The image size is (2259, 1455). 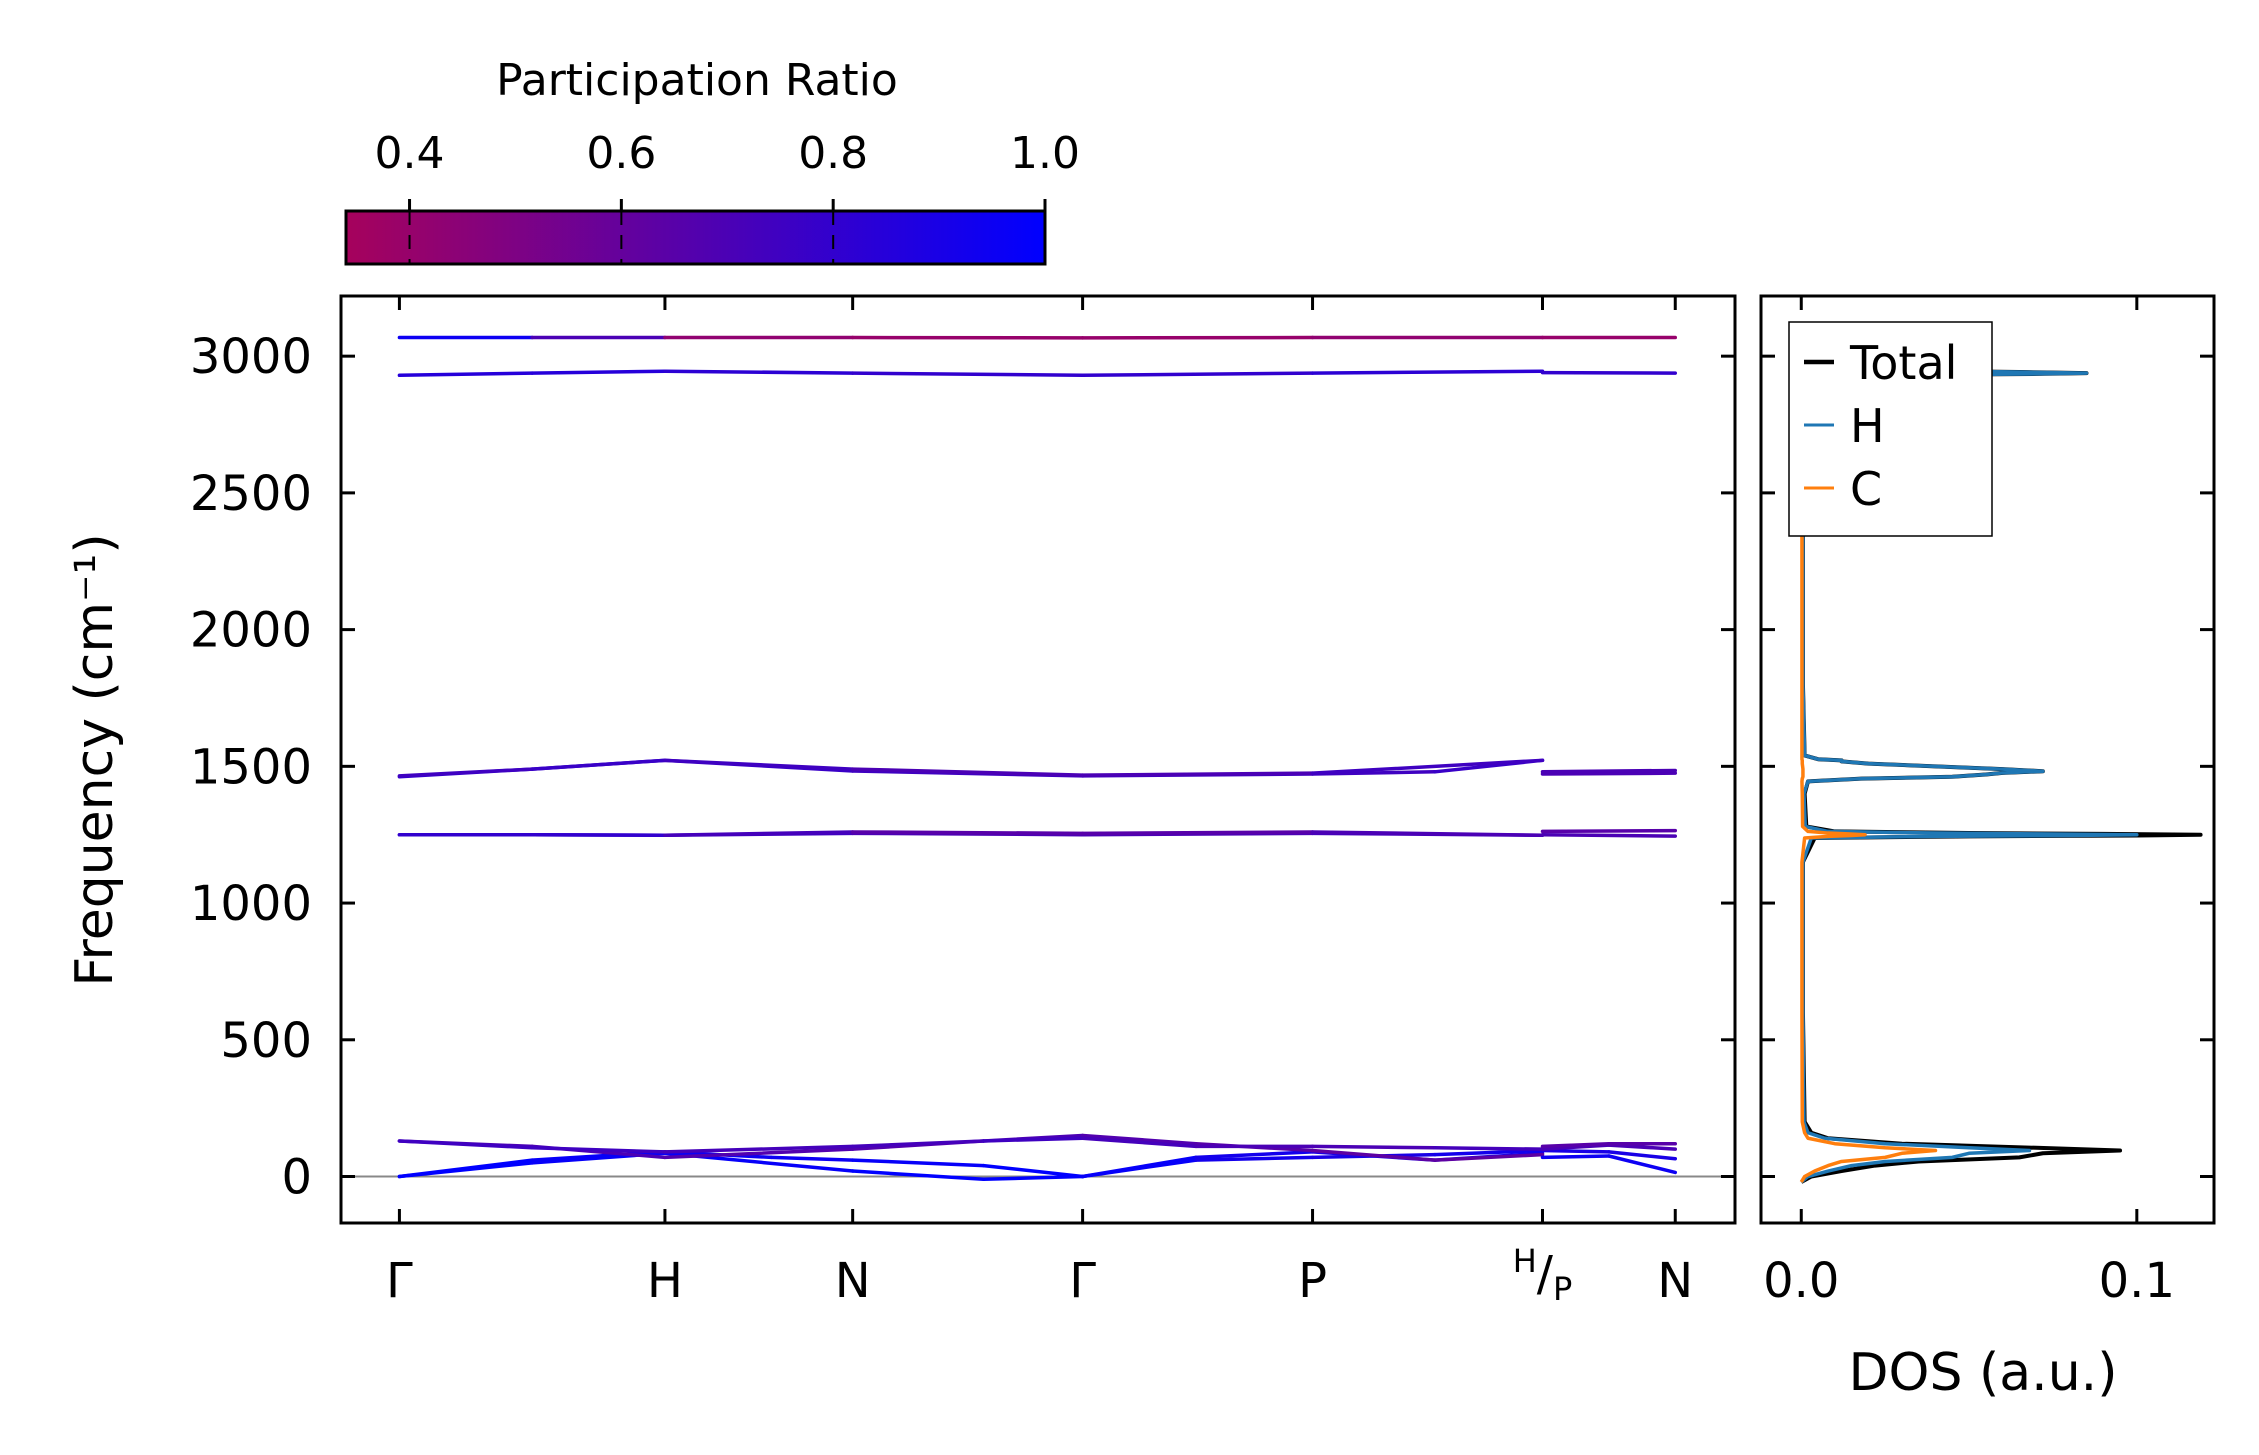 I want to click on band-x-tick-label-bottom: P, so click(x=1562, y=1289).